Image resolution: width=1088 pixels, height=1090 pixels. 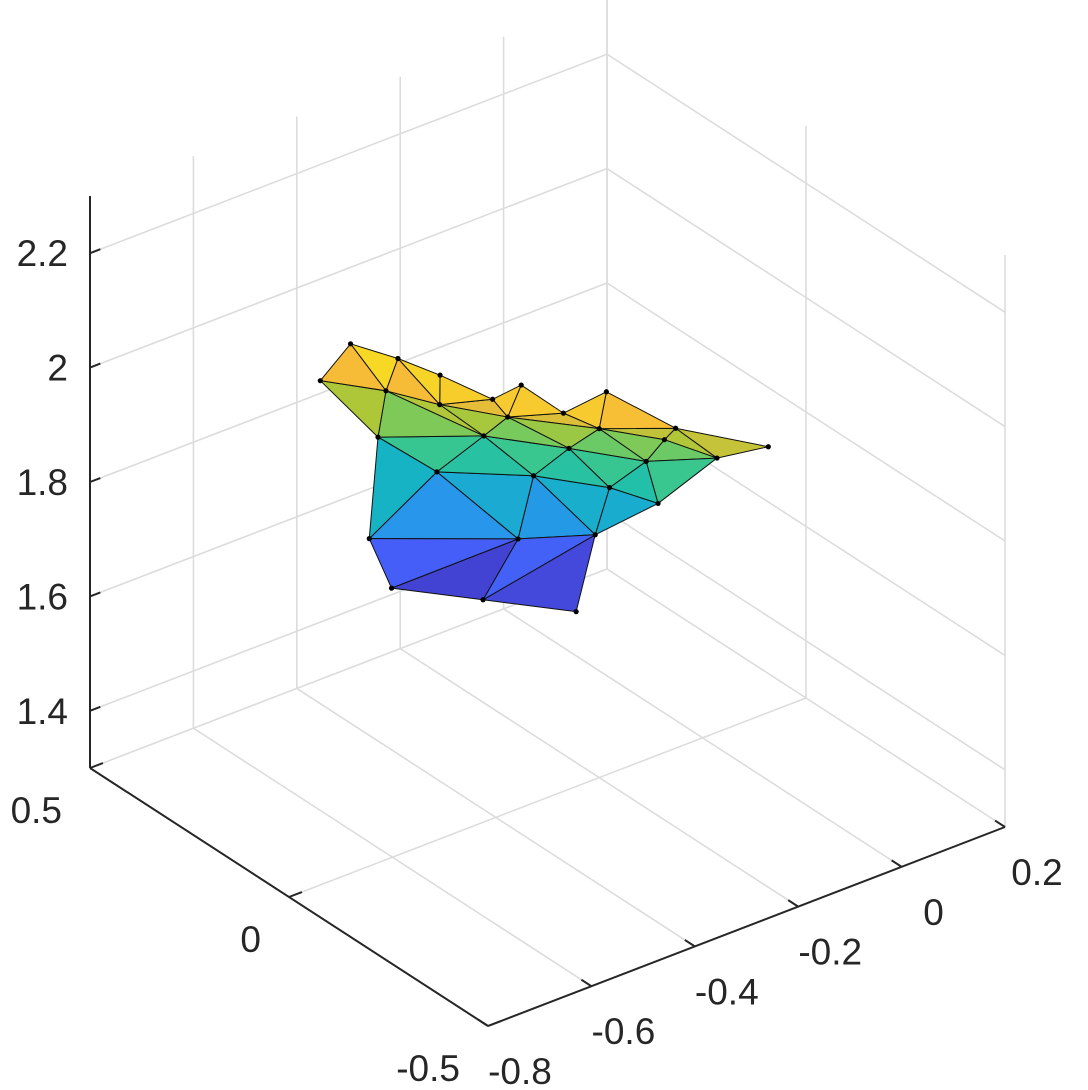 I want to click on triangulated-surface, so click(x=544, y=478).